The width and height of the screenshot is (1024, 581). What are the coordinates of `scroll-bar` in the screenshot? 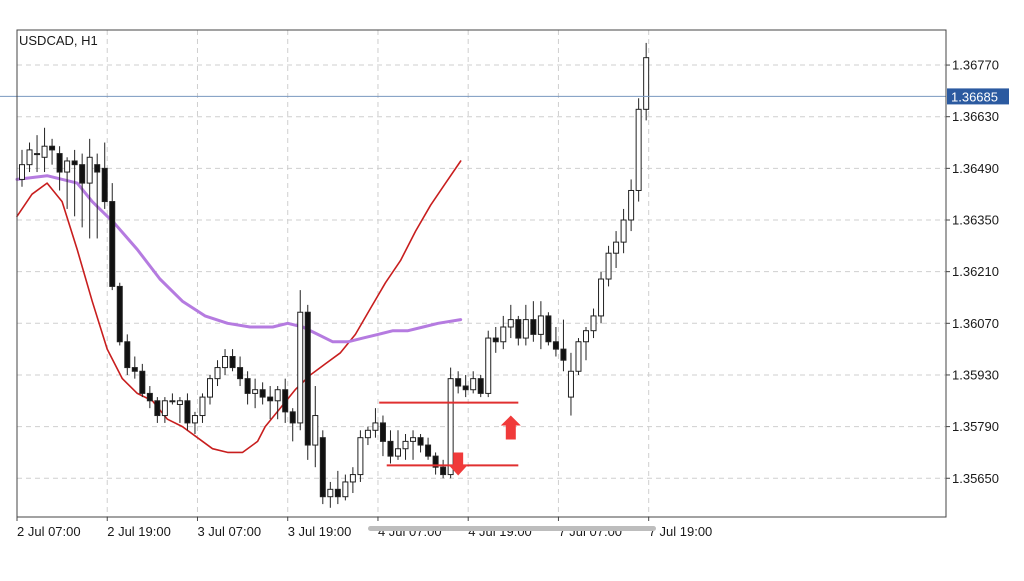 It's located at (512, 528).